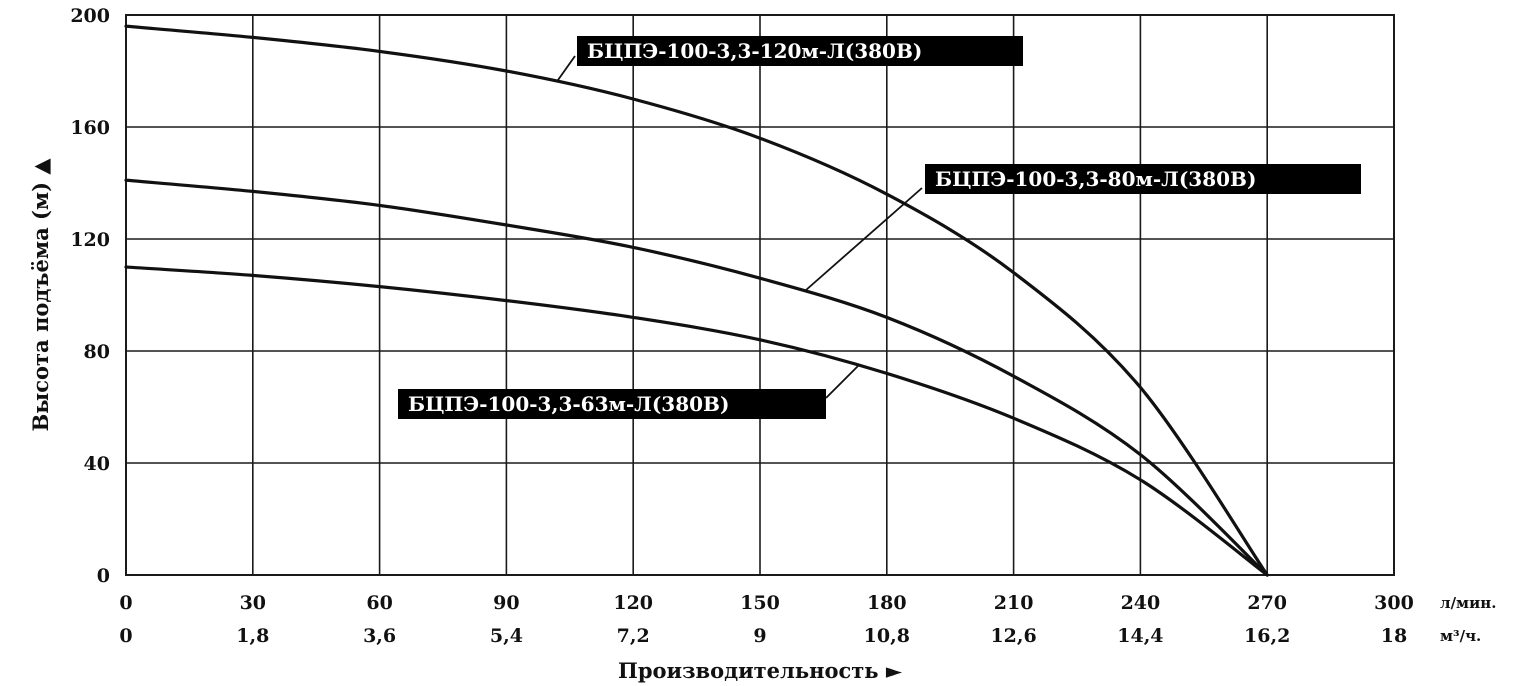  I want to click on series-120m-leader-line, so click(566, 68).